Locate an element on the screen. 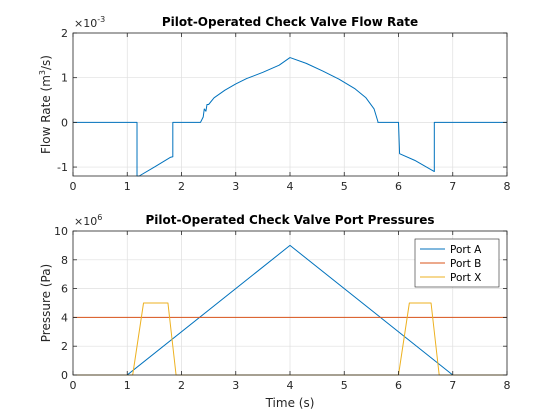 The height and width of the screenshot is (420, 560). y-tick-label: 6 is located at coordinates (64, 289).